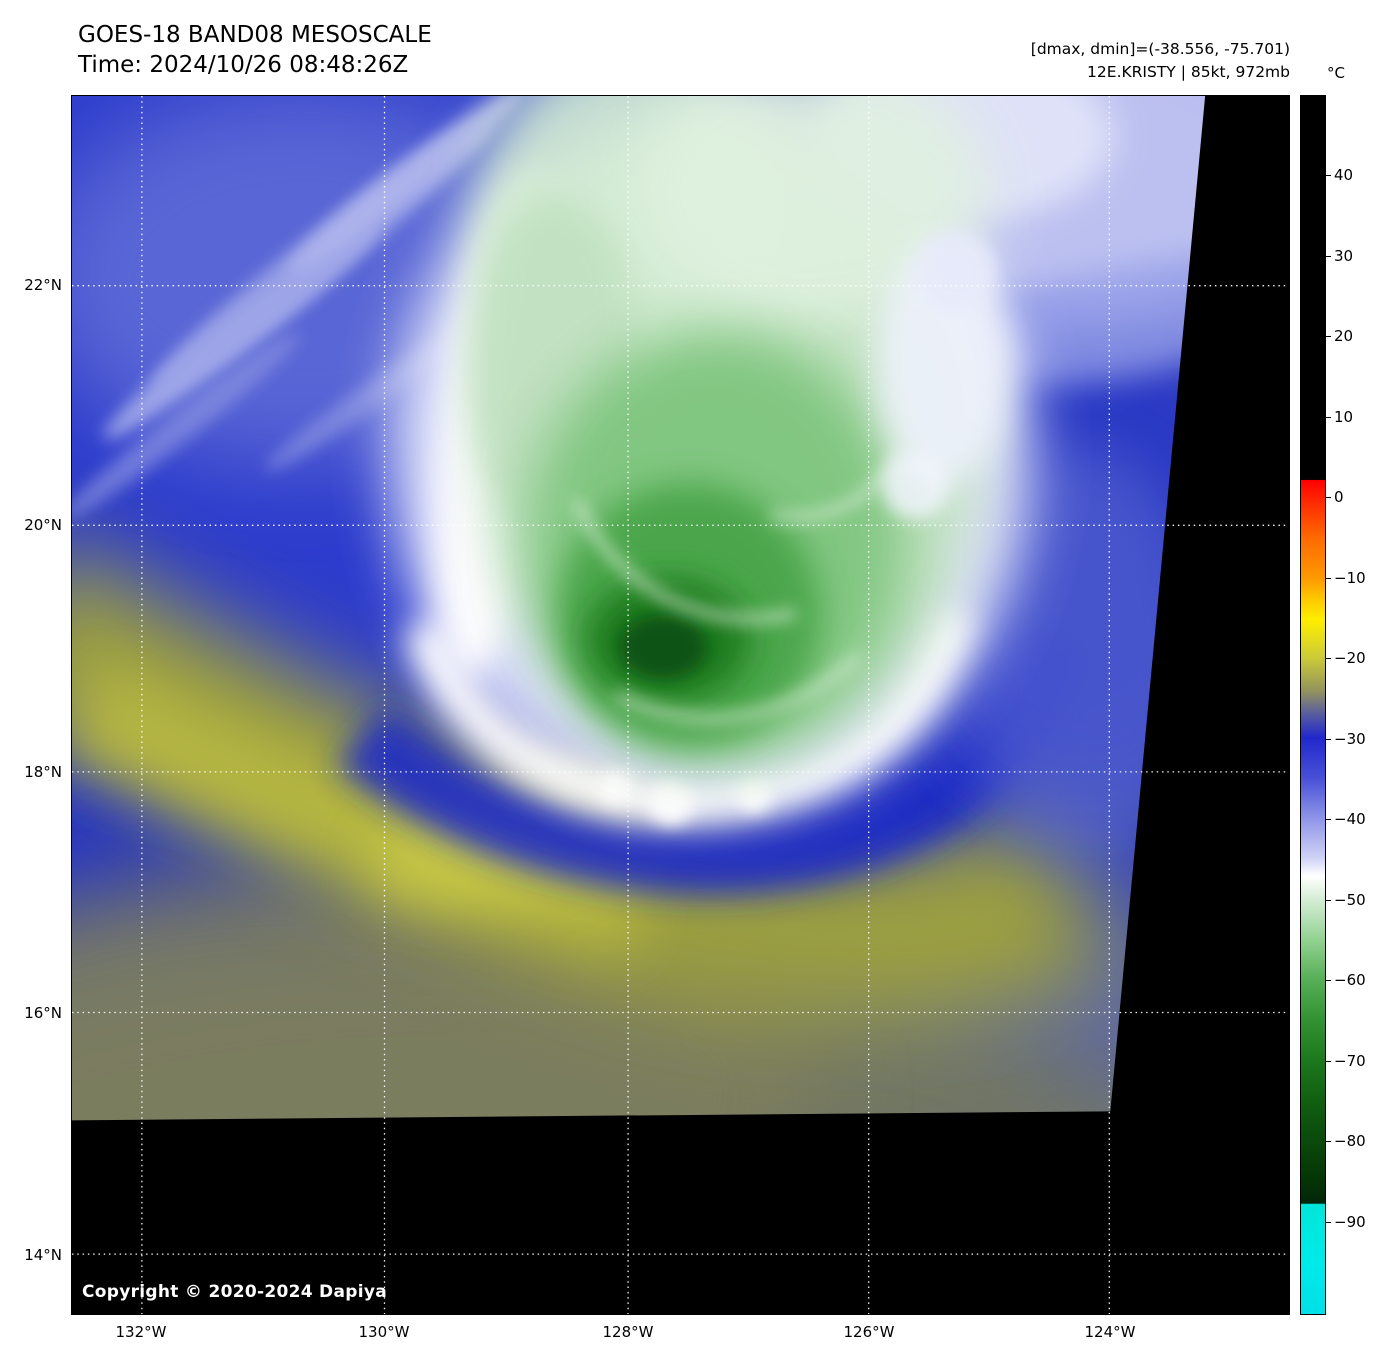 This screenshot has height=1359, width=1390. Describe the element at coordinates (1350, 739) in the screenshot. I see `colorbar-tick-label: −30` at that location.